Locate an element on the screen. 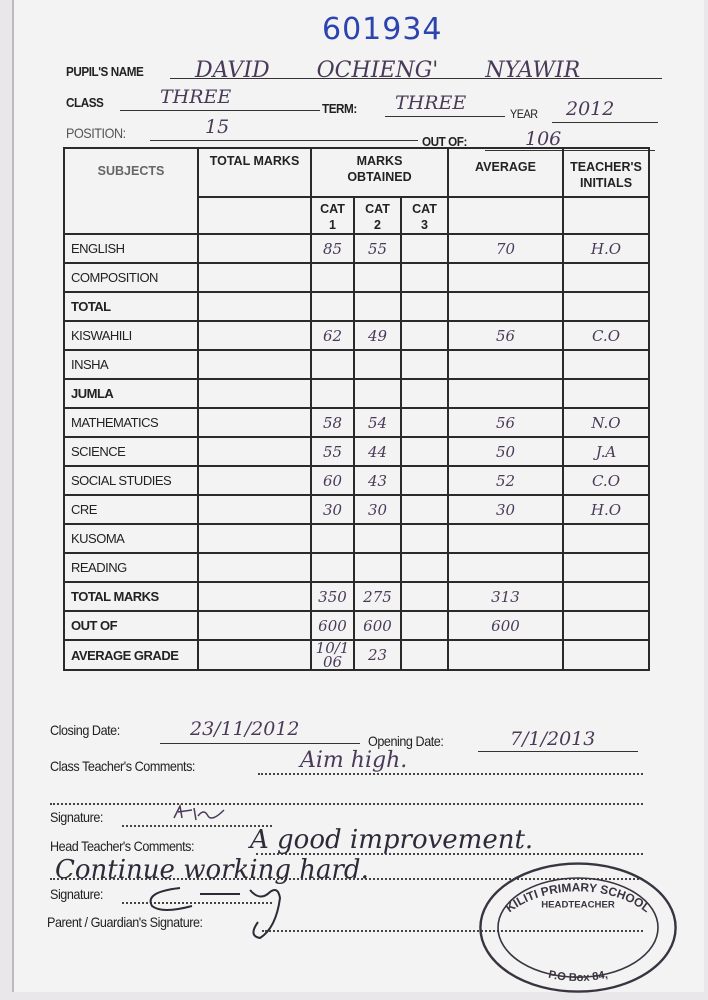  position-line is located at coordinates (284, 140).